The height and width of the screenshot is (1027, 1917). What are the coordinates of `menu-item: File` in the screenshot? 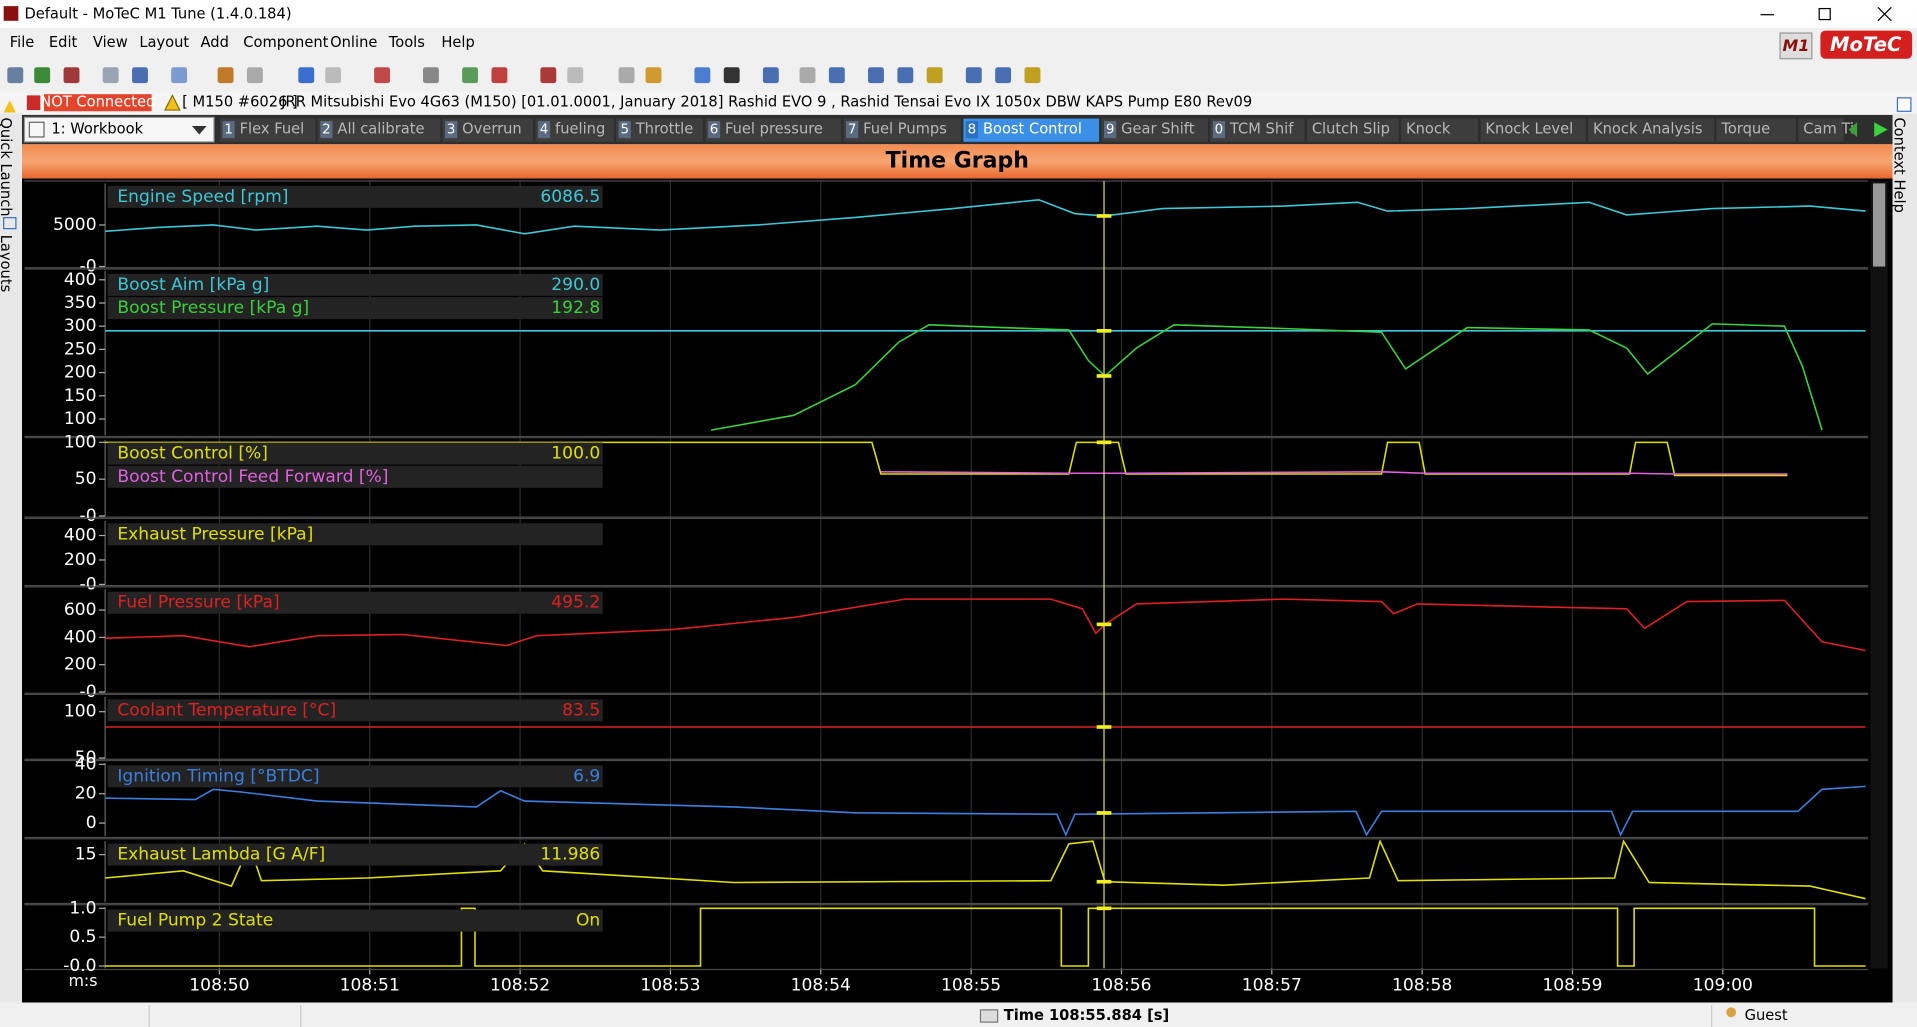 It's located at (22, 42).